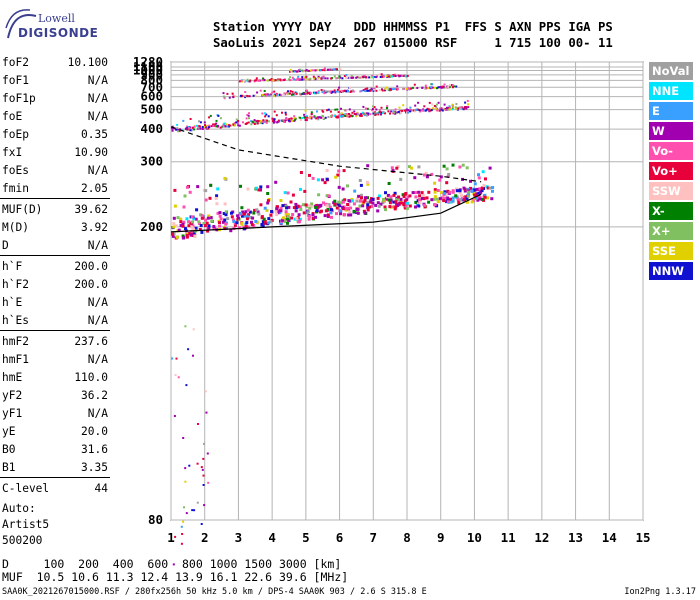  Describe the element at coordinates (15, 134) in the screenshot. I see `param-label: foEp` at that location.